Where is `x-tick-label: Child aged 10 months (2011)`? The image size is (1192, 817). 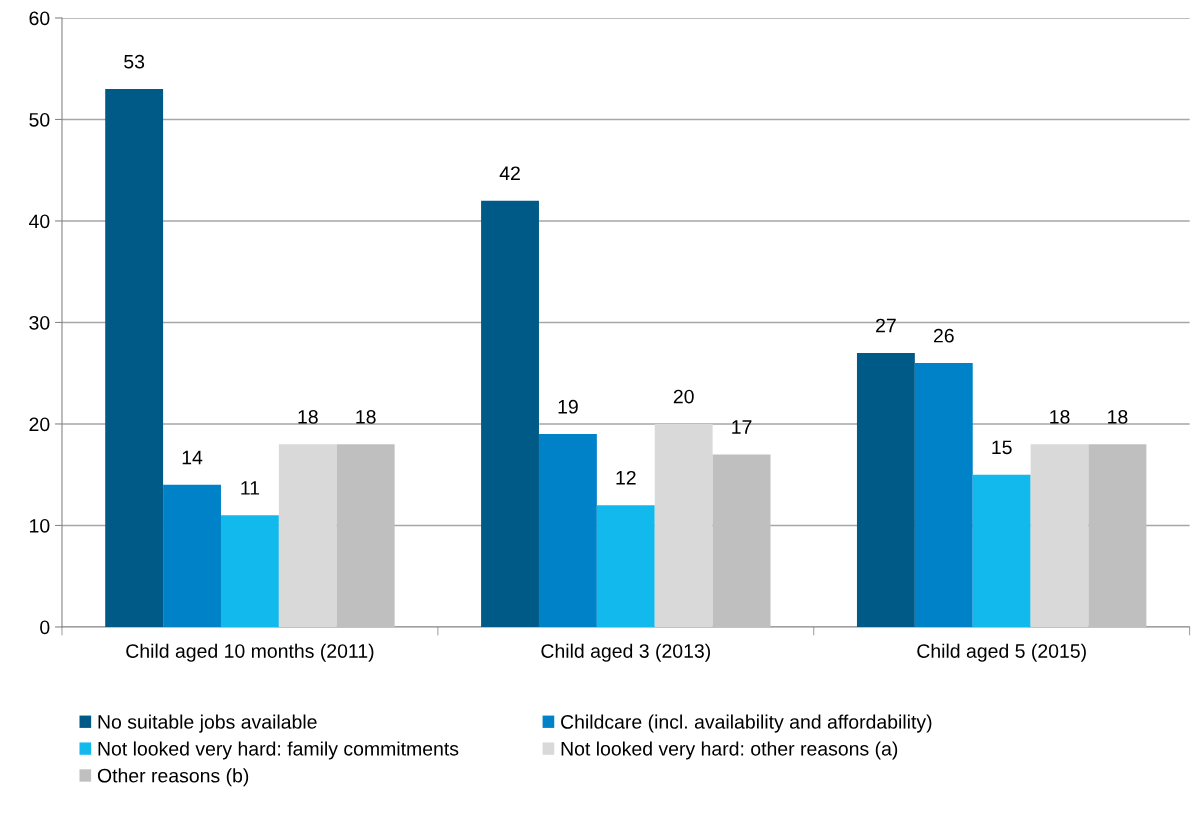 x-tick-label: Child aged 10 months (2011) is located at coordinates (250, 652).